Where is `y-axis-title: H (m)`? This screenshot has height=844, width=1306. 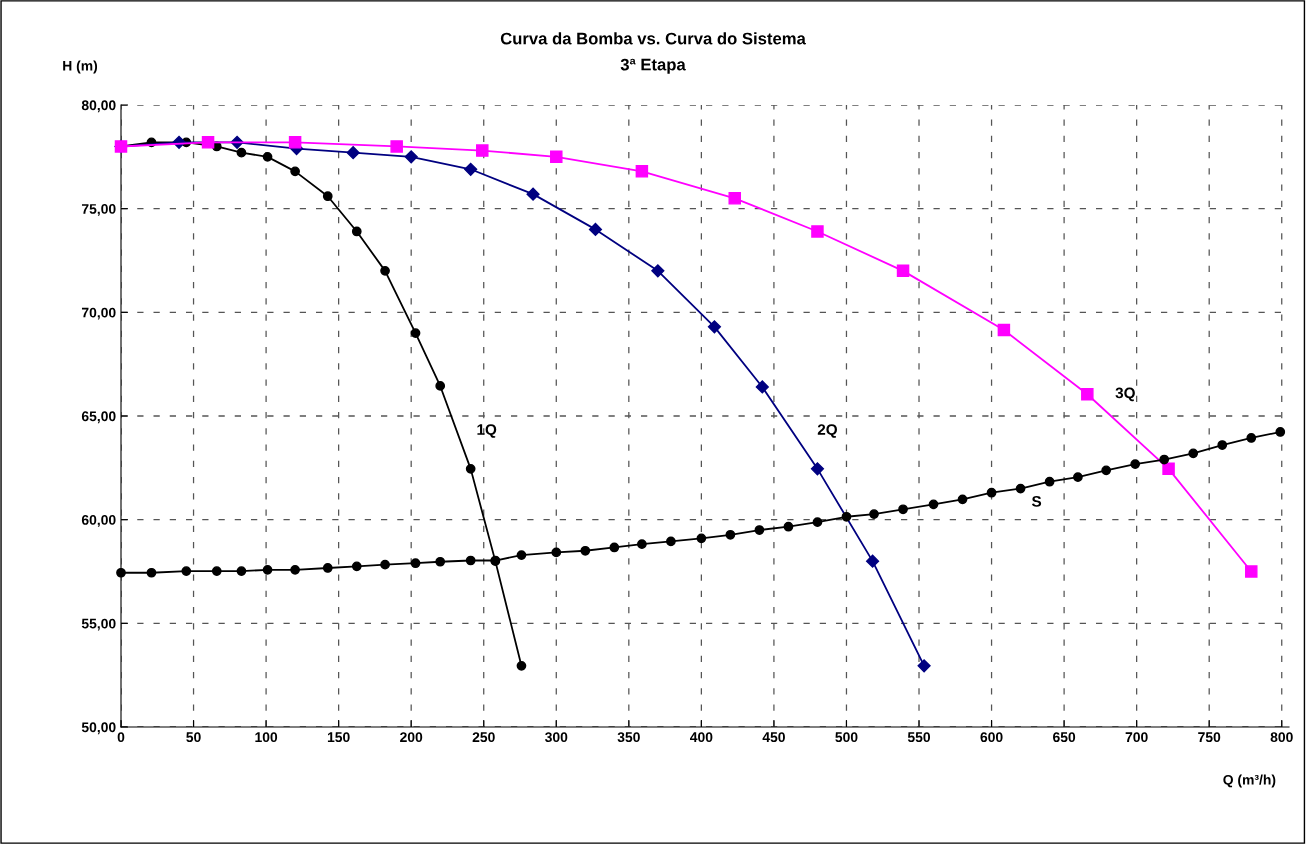 y-axis-title: H (m) is located at coordinates (80, 67).